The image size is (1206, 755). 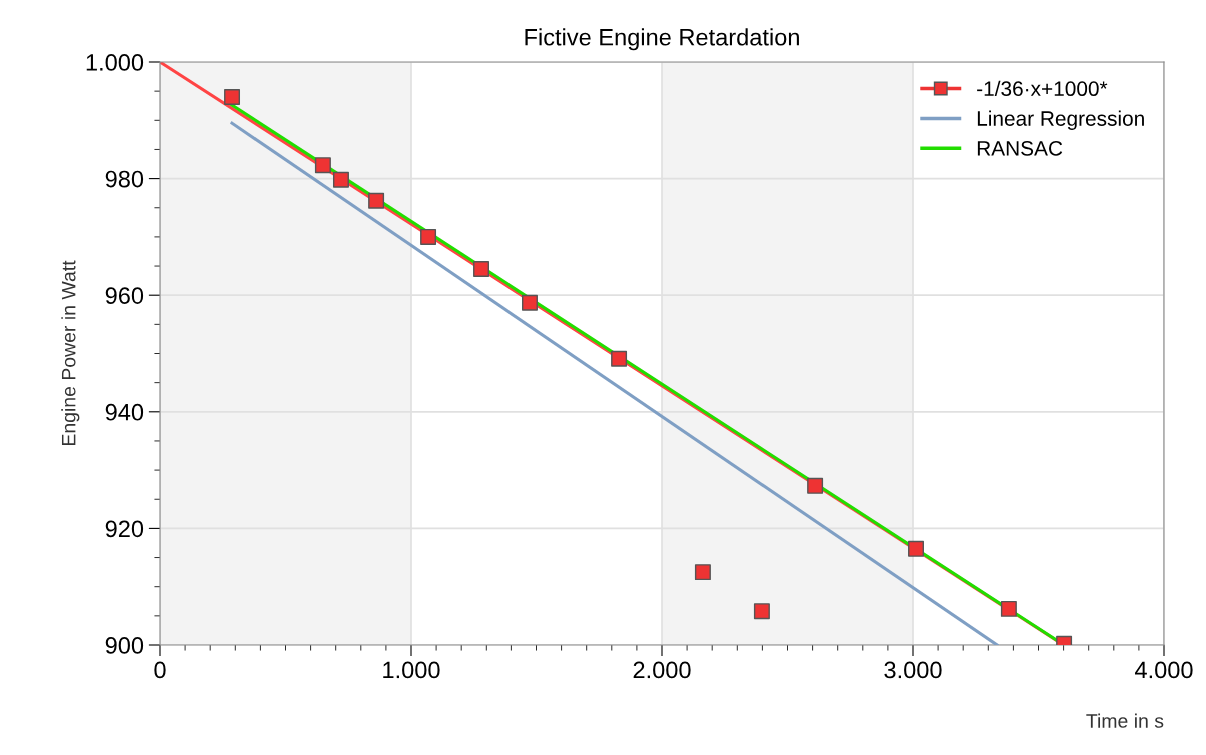 What do you see at coordinates (1060, 120) in the screenshot?
I see `legend-label: Linear Regression` at bounding box center [1060, 120].